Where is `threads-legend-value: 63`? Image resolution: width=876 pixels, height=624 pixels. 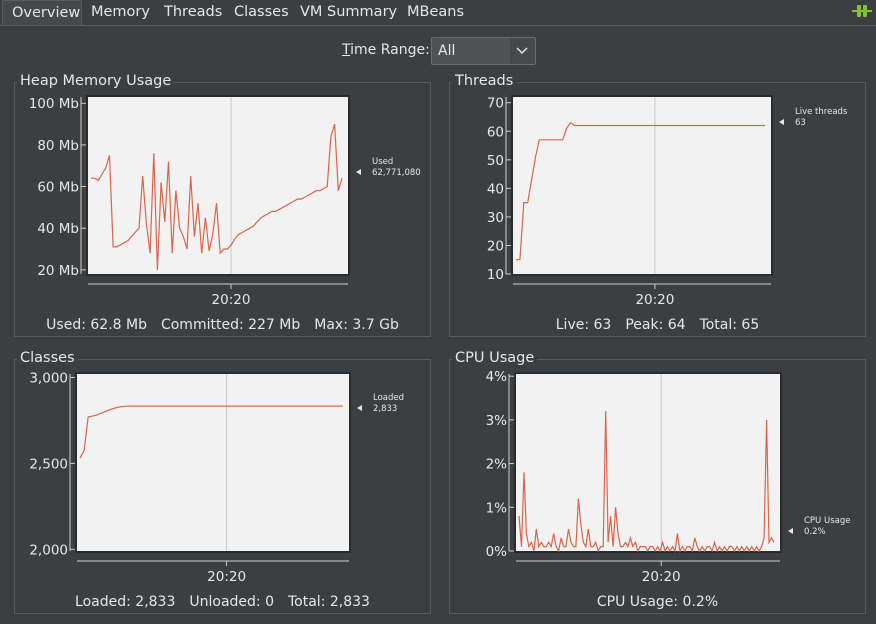
threads-legend-value: 63 is located at coordinates (800, 123).